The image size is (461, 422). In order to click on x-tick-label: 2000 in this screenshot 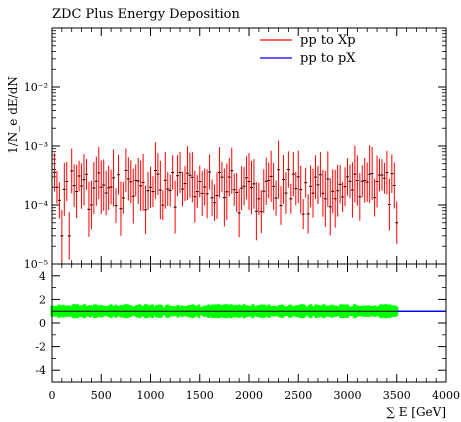, I will do `click(249, 395)`.